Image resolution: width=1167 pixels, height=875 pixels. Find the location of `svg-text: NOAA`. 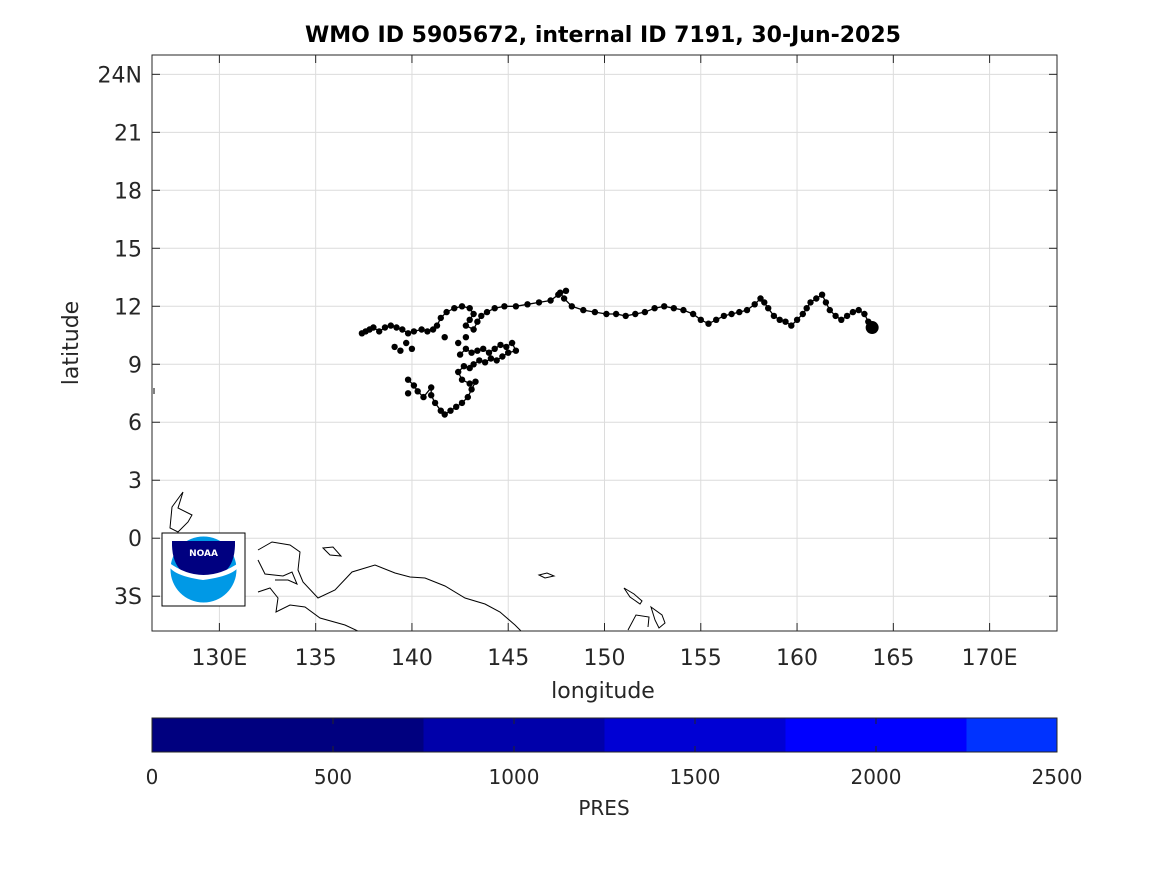

svg-text: NOAA is located at coordinates (203, 554).